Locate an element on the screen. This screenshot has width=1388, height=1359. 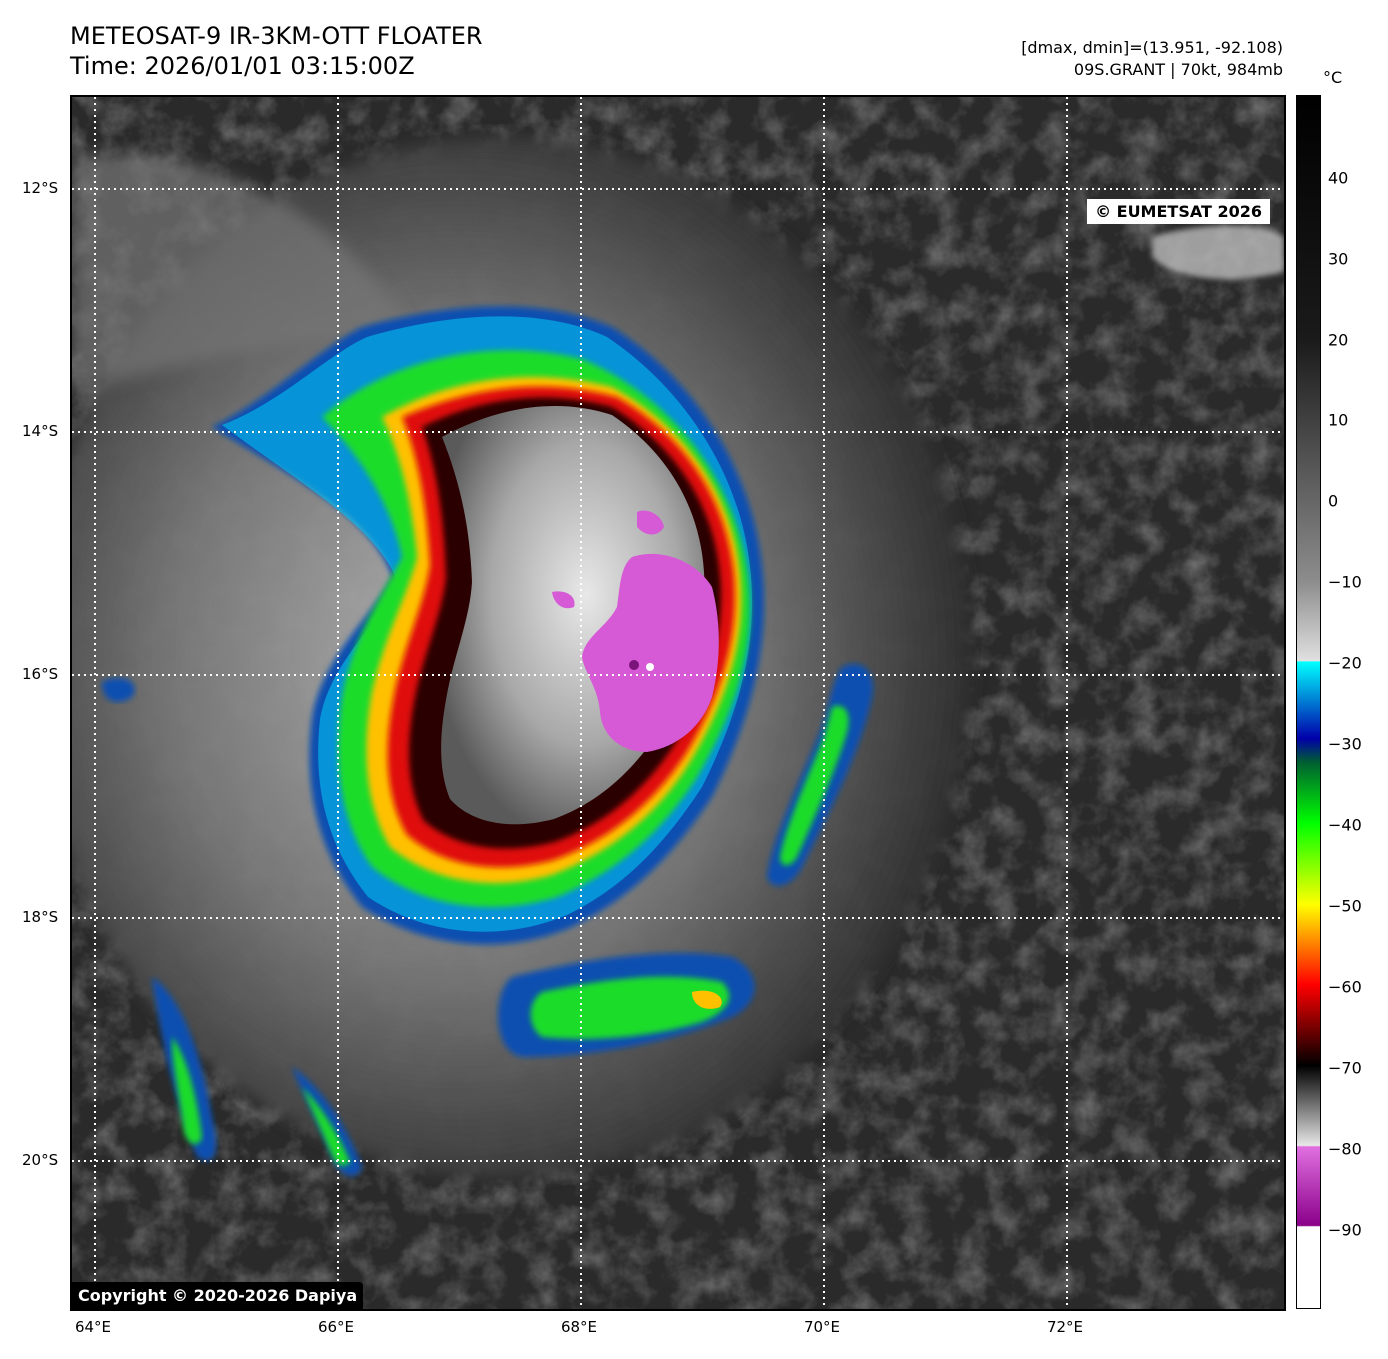
colorbar-tick: −70 is located at coordinates (1345, 1068).